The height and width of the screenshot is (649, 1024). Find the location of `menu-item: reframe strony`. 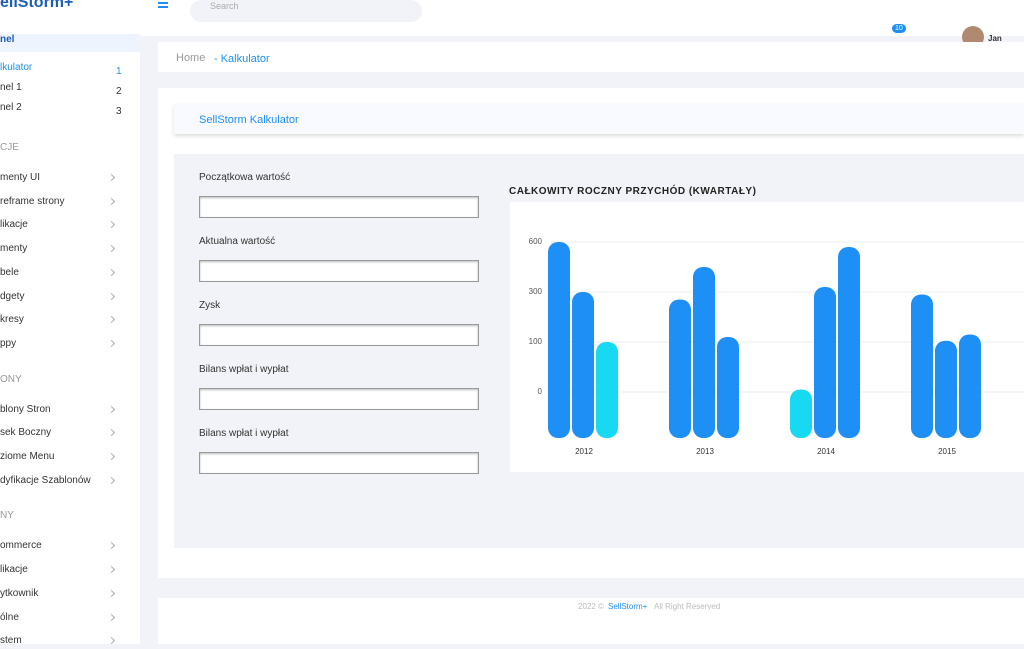

menu-item: reframe strony is located at coordinates (65, 203).